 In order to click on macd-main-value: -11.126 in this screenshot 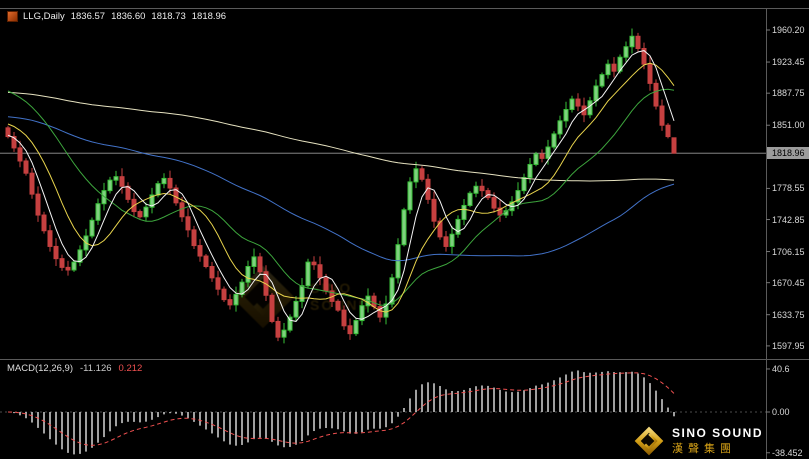, I will do `click(96, 368)`.